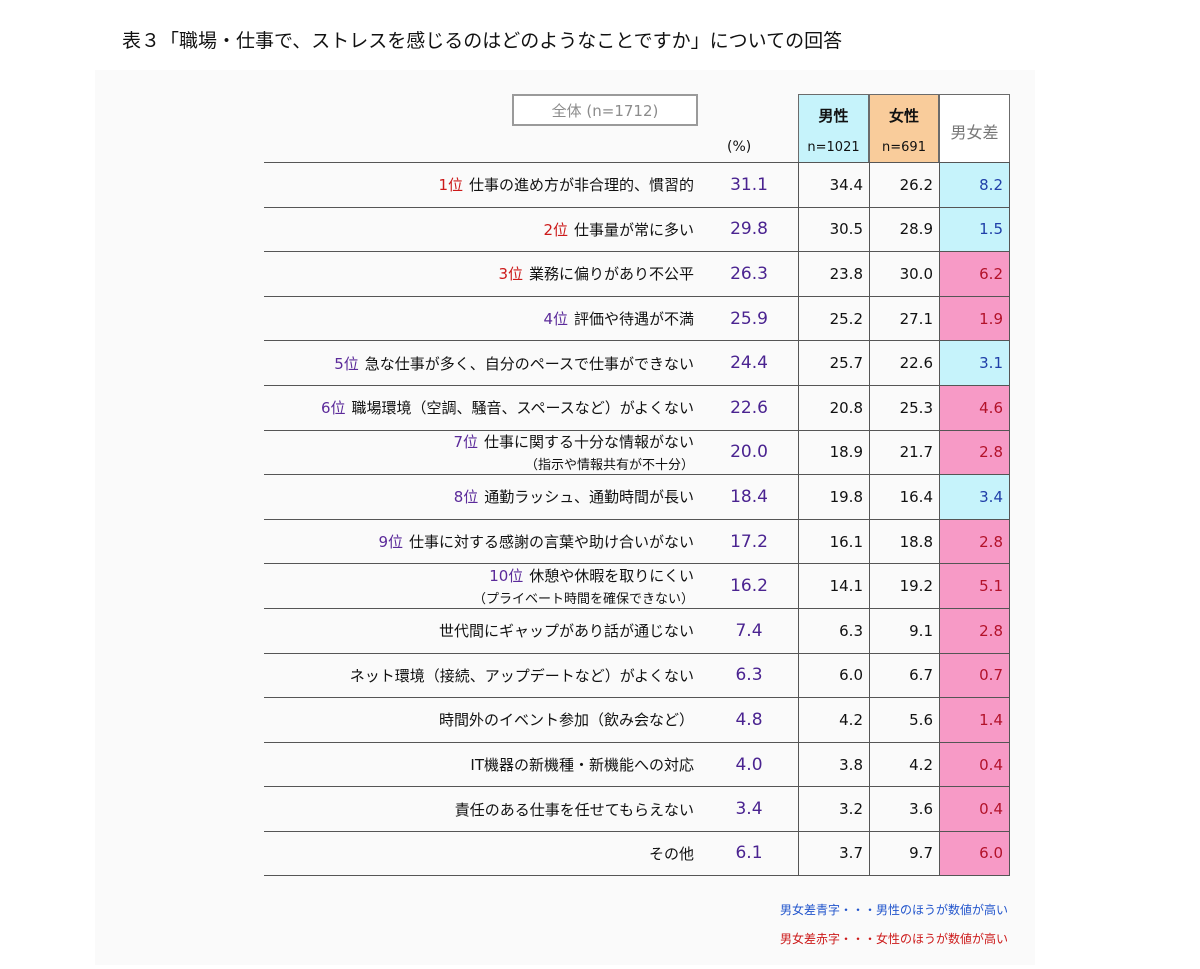  Describe the element at coordinates (904, 675) in the screenshot. I see `female-value: 6.7` at that location.